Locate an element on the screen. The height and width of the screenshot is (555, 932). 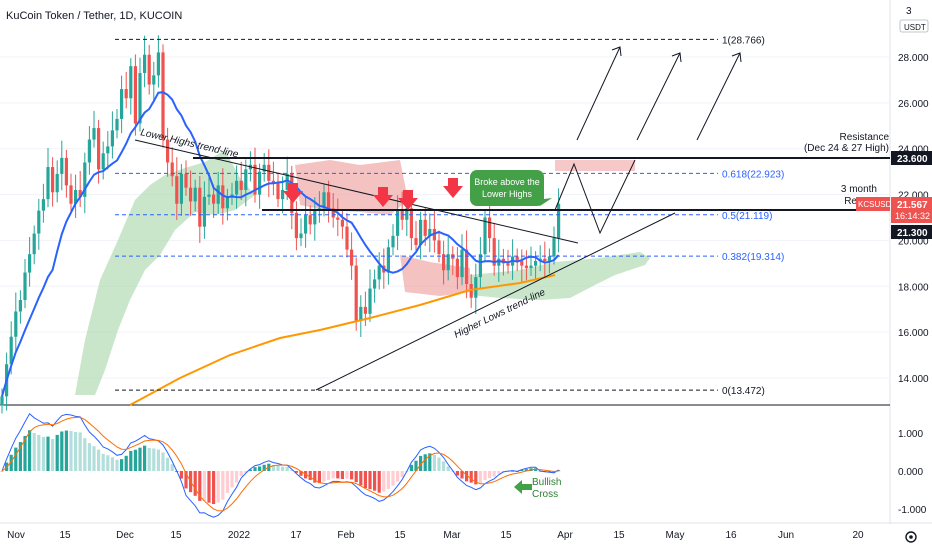
callout-line-1: Broke above the is located at coordinates (507, 182).